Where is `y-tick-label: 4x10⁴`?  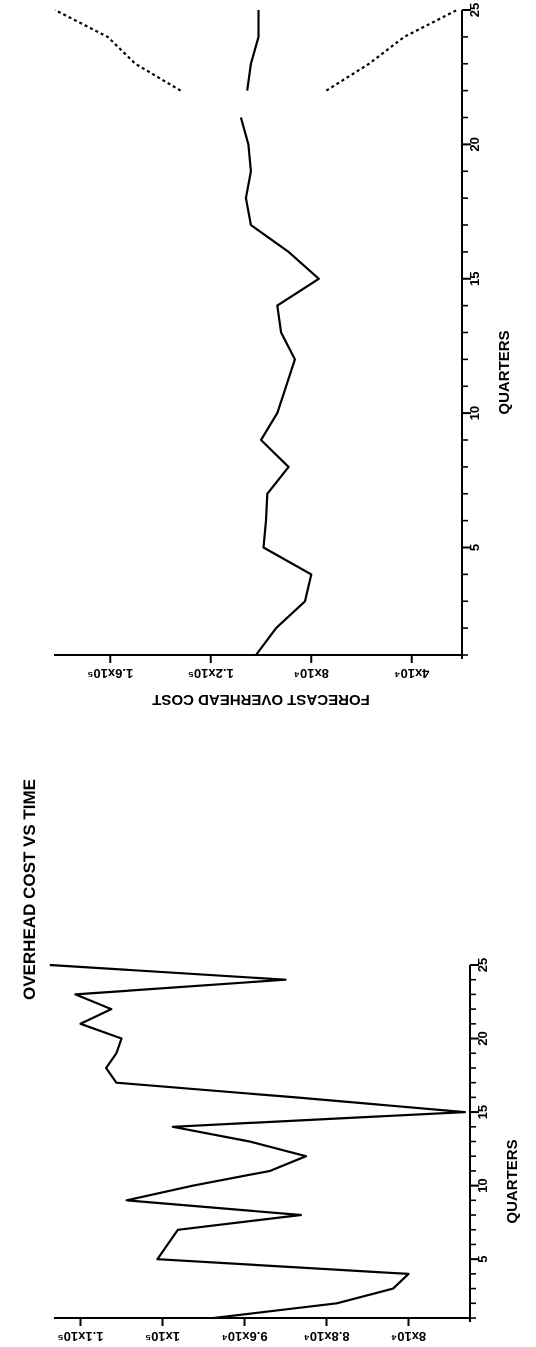 y-tick-label: 4x10⁴ is located at coordinates (411, 673).